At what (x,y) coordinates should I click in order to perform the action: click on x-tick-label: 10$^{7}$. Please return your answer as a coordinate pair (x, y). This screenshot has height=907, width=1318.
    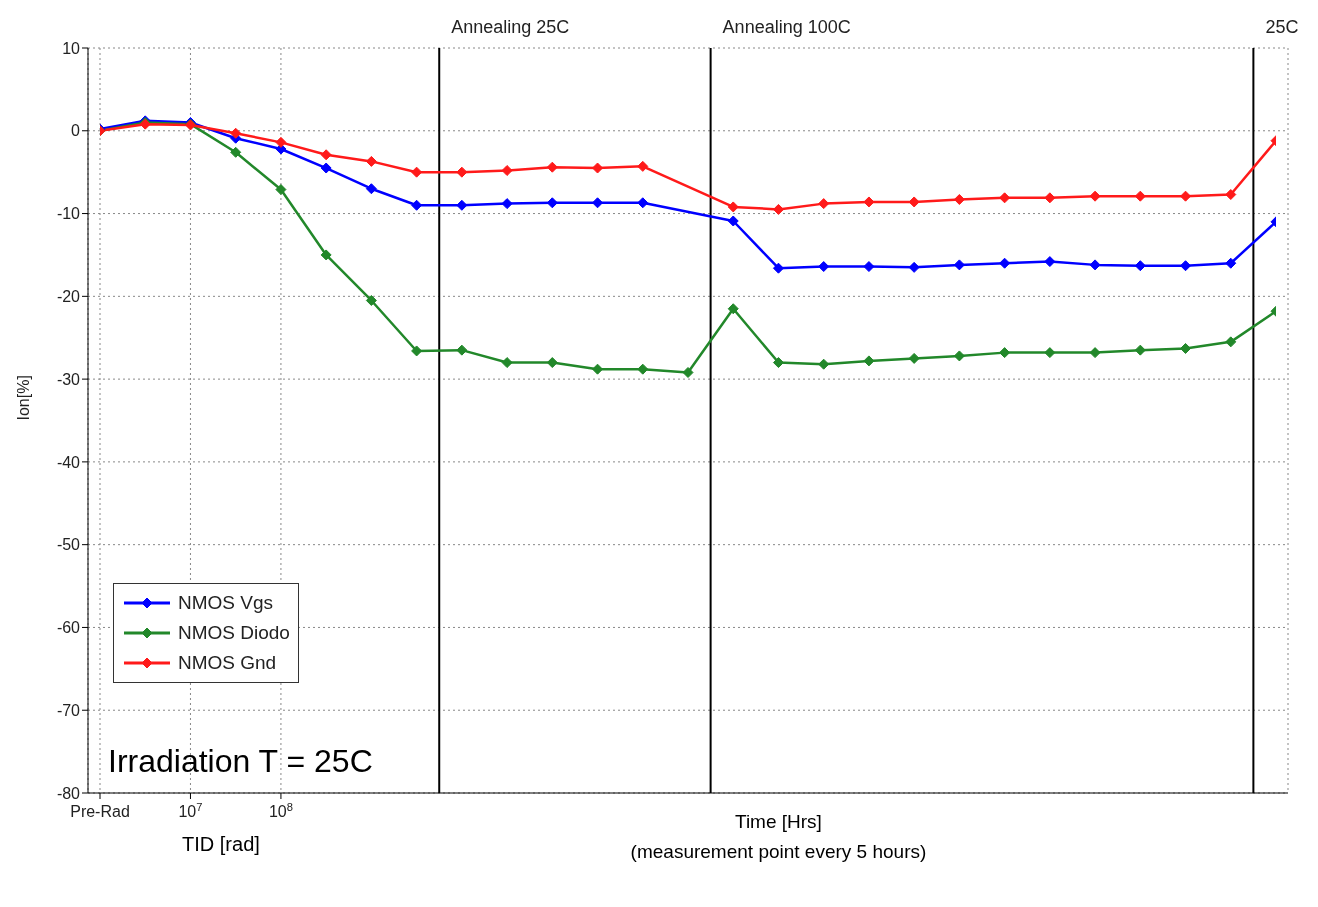
    Looking at the image, I should click on (190, 810).